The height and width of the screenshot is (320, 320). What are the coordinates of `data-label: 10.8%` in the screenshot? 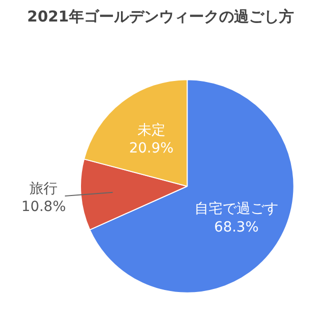 It's located at (43, 207).